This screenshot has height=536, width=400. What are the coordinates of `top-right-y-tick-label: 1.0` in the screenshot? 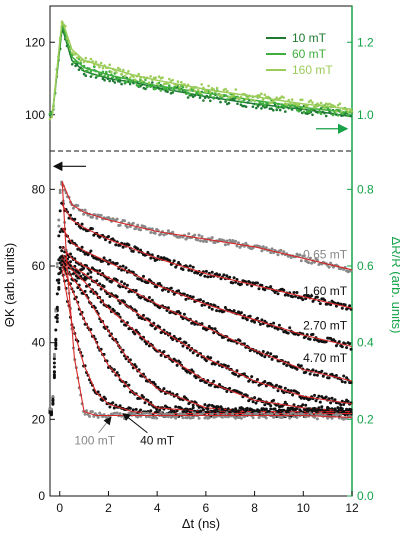 It's located at (365, 115).